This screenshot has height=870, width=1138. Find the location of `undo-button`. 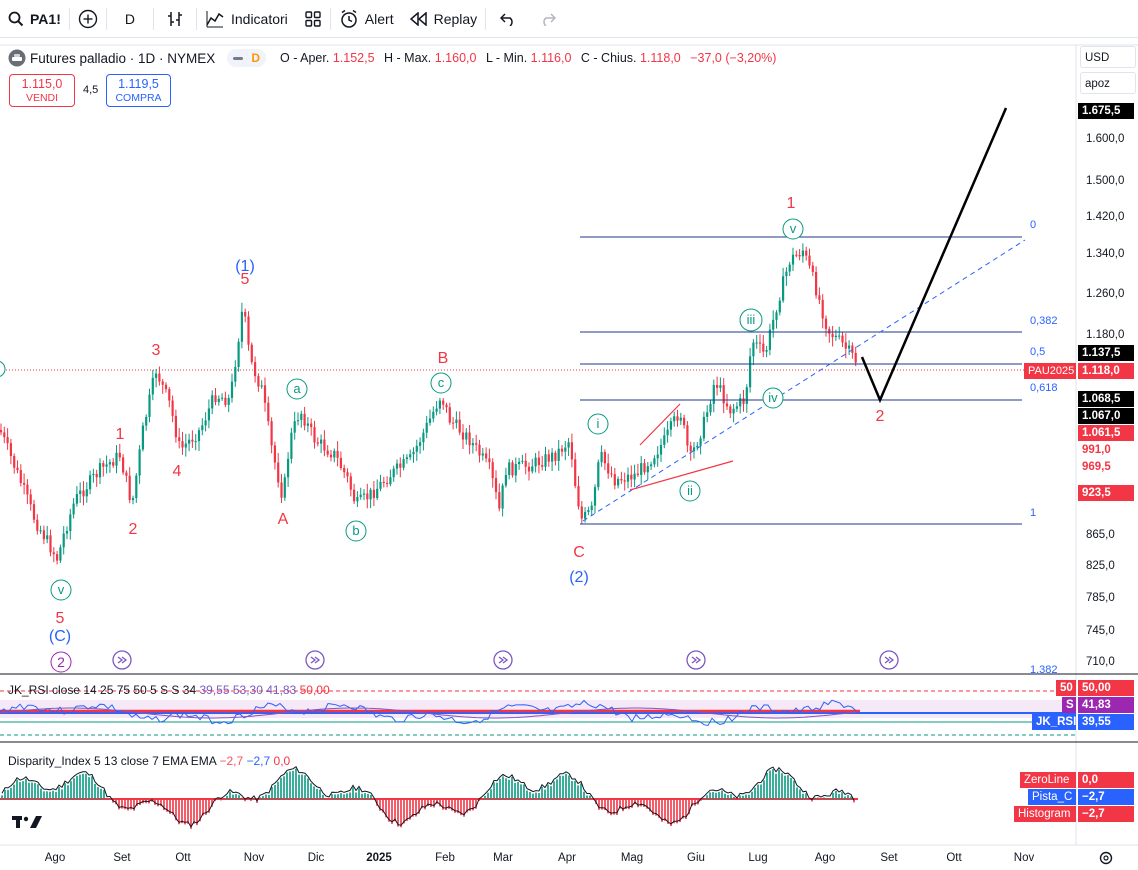

undo-button is located at coordinates (508, 19).